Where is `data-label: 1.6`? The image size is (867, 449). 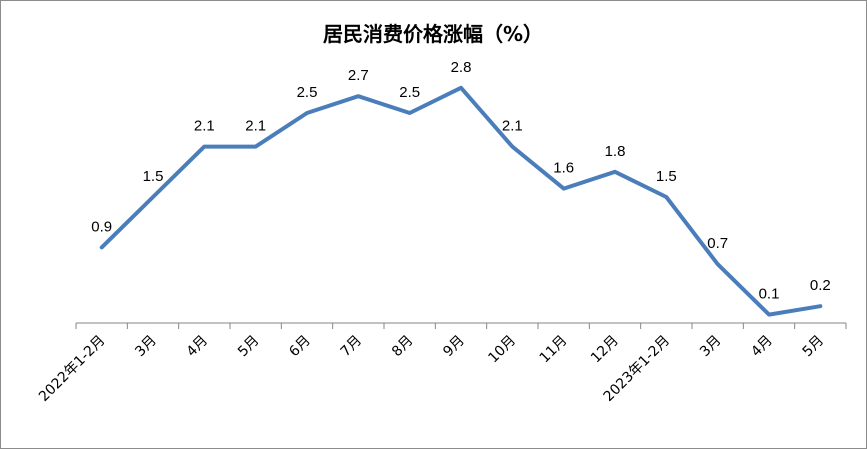
data-label: 1.6 is located at coordinates (563, 168).